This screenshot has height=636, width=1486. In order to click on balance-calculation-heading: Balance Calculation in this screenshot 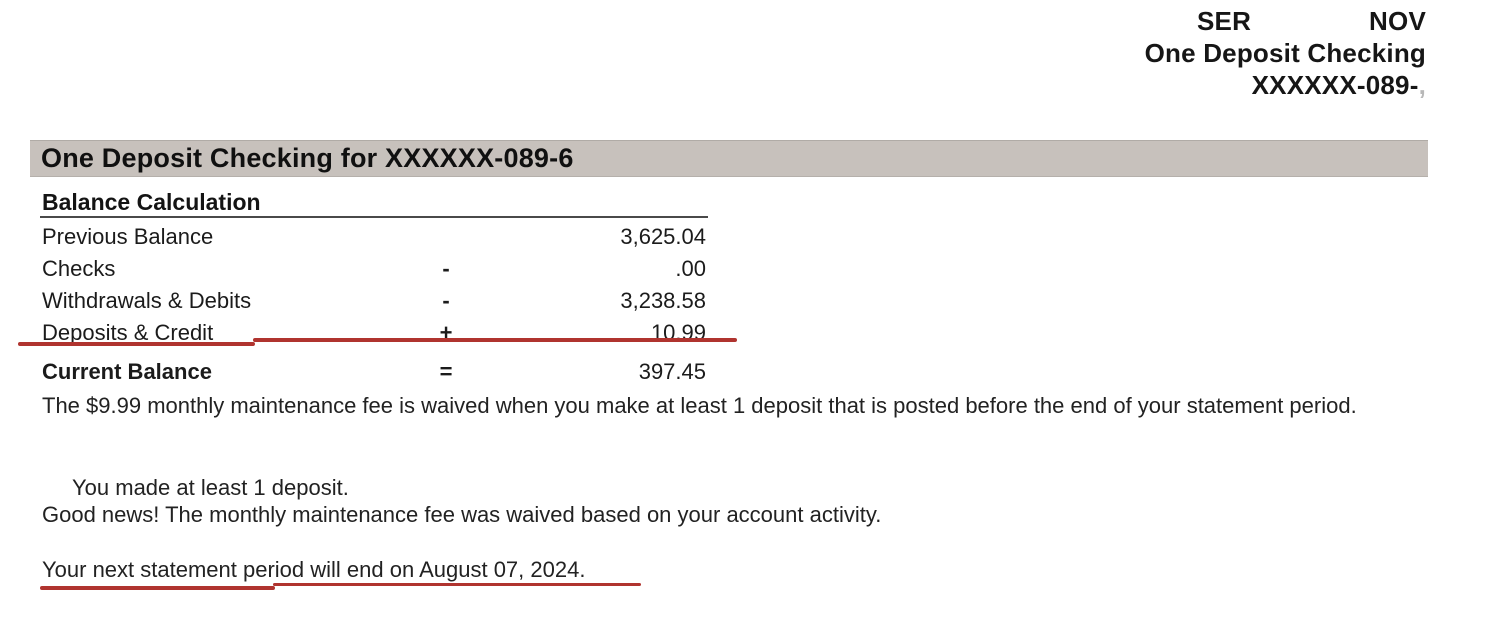, I will do `click(151, 202)`.